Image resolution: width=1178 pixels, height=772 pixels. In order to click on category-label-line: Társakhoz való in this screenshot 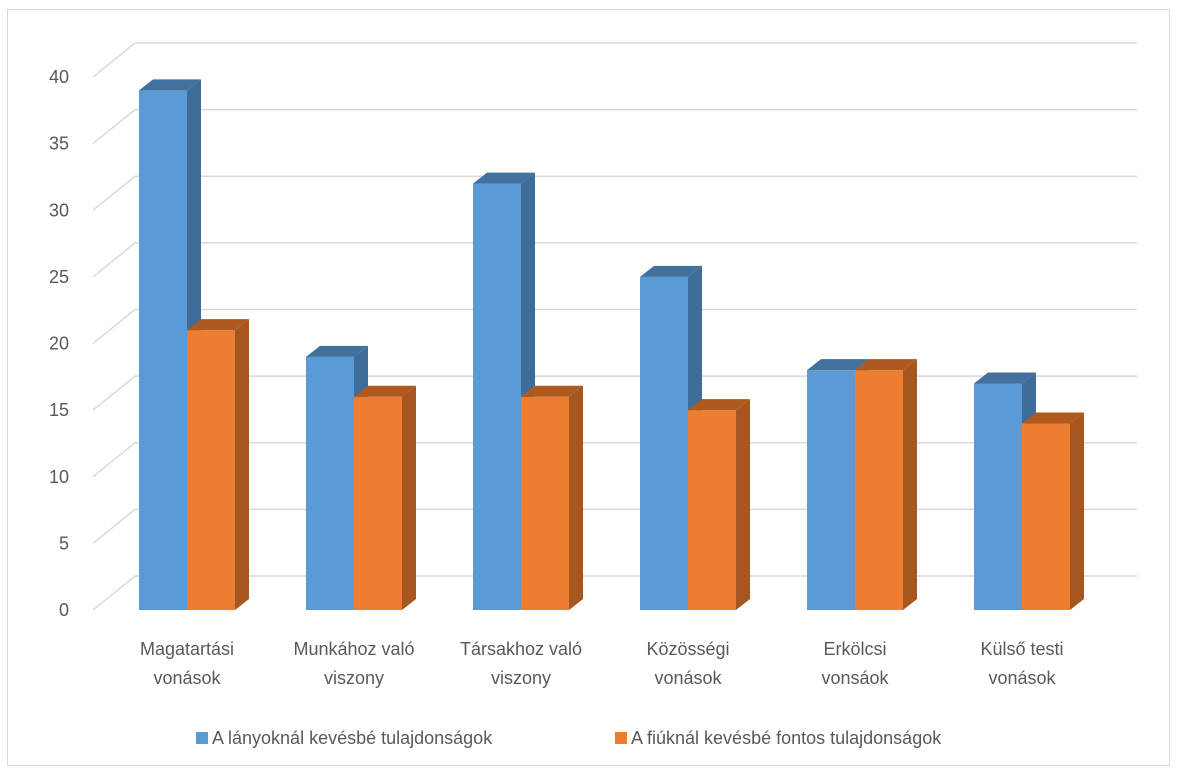, I will do `click(521, 649)`.